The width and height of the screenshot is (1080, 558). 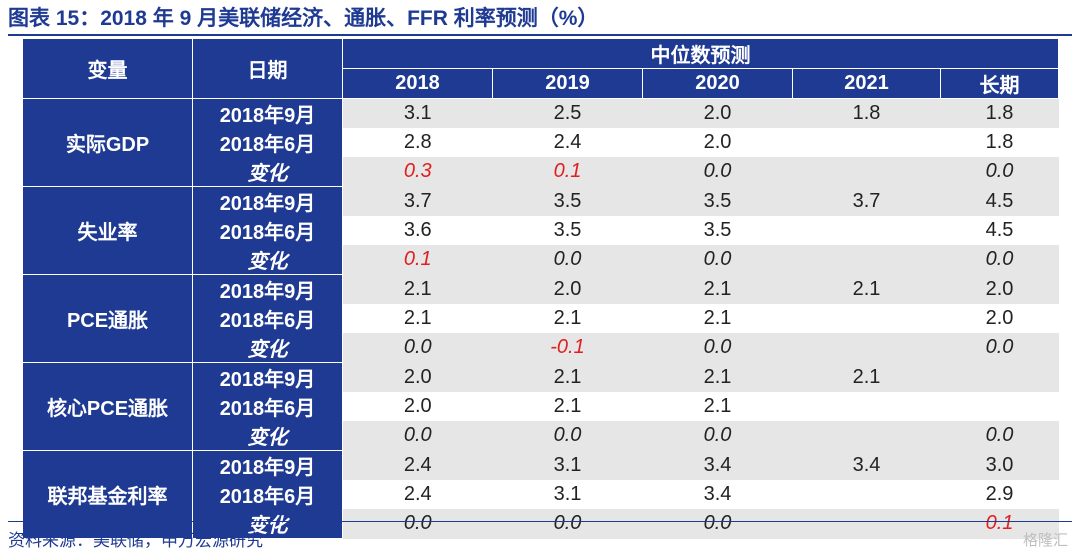 What do you see at coordinates (541, 230) in the screenshot?
I see `table-row: 2018年6月 3.6 3.5 3.5 4.5` at bounding box center [541, 230].